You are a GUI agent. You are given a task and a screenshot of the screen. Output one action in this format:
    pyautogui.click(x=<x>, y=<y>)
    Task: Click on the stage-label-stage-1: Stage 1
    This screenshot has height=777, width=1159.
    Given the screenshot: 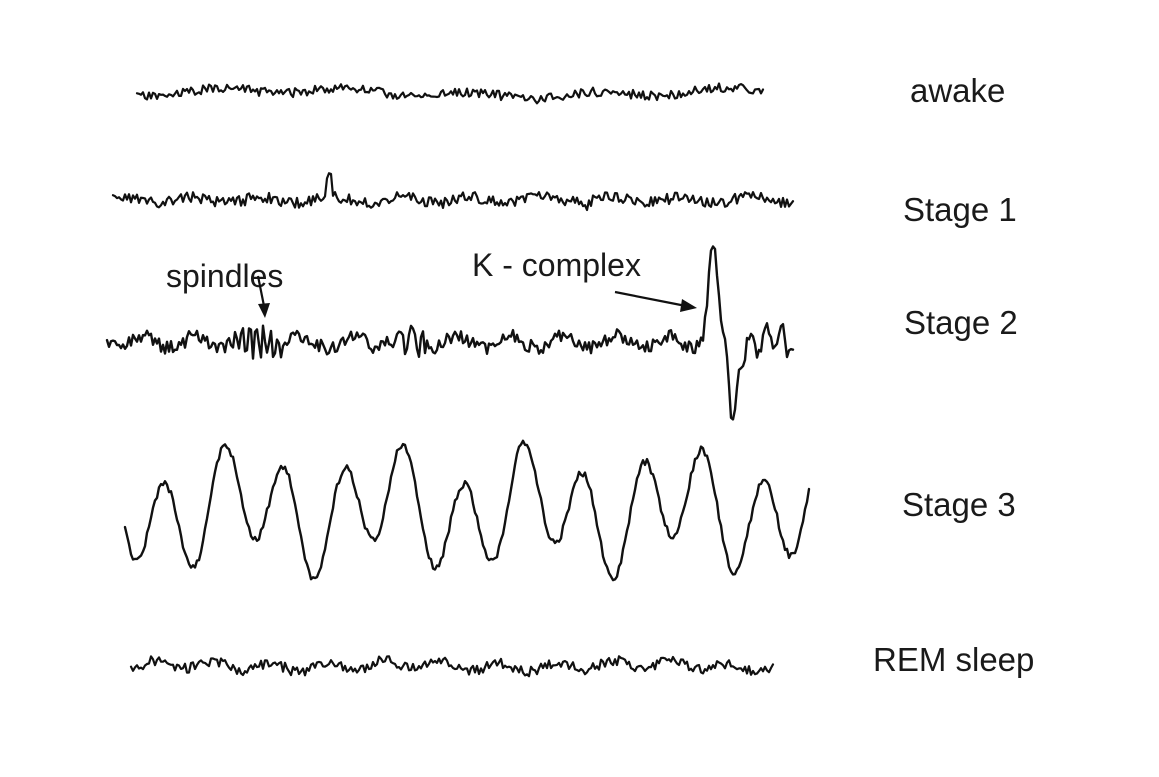 What is the action you would take?
    pyautogui.click(x=960, y=209)
    